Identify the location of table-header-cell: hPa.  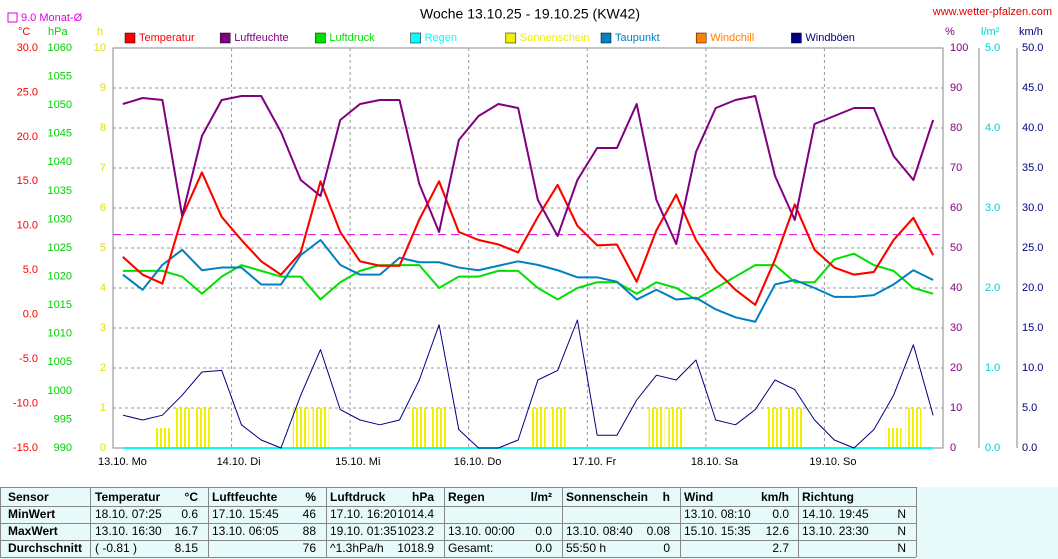
(423, 497).